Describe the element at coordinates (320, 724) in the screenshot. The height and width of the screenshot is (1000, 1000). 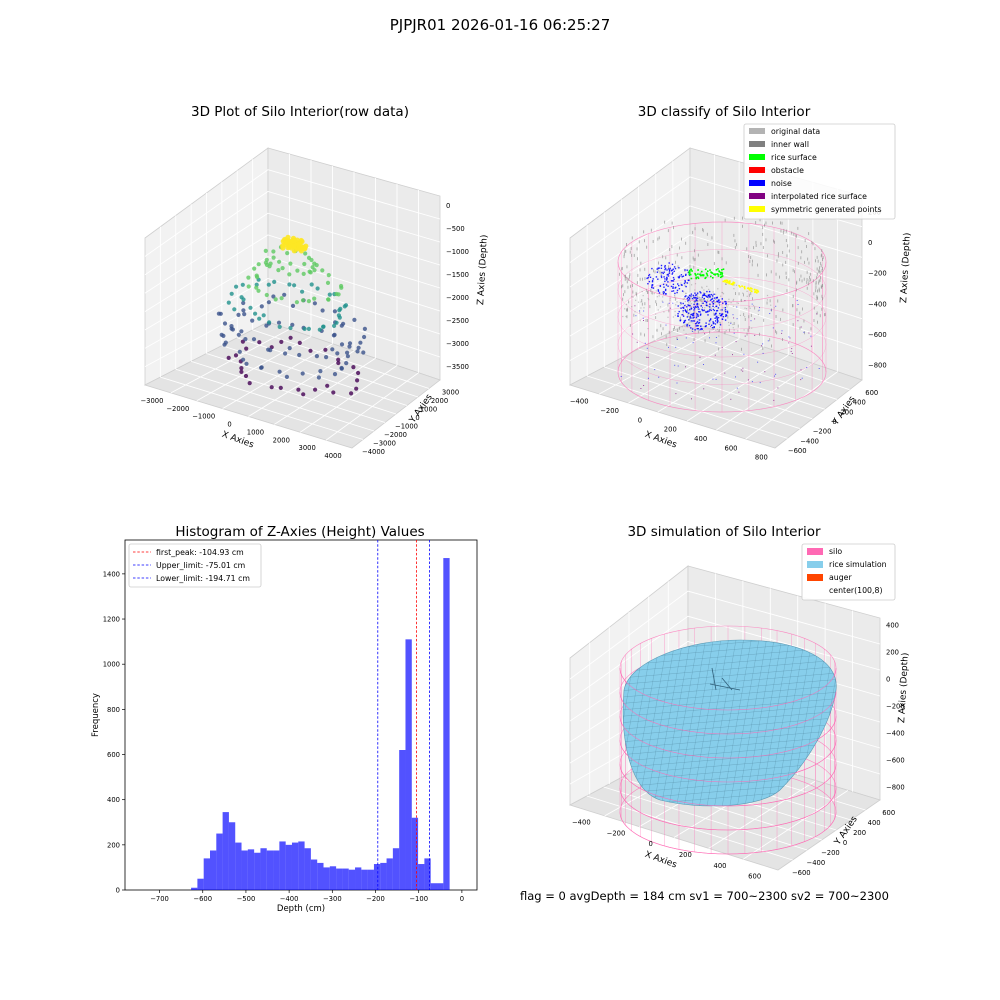
I see `histogram-bars` at that location.